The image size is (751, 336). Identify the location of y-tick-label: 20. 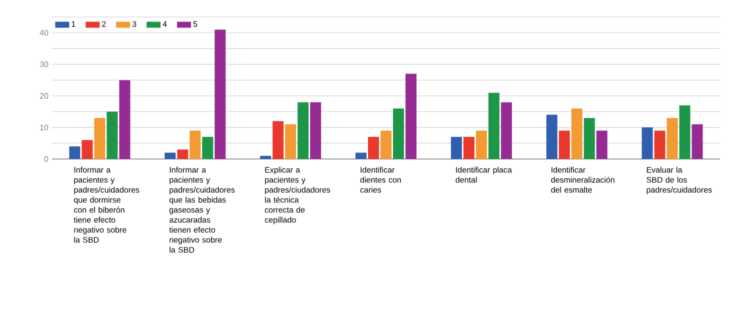
(44, 96).